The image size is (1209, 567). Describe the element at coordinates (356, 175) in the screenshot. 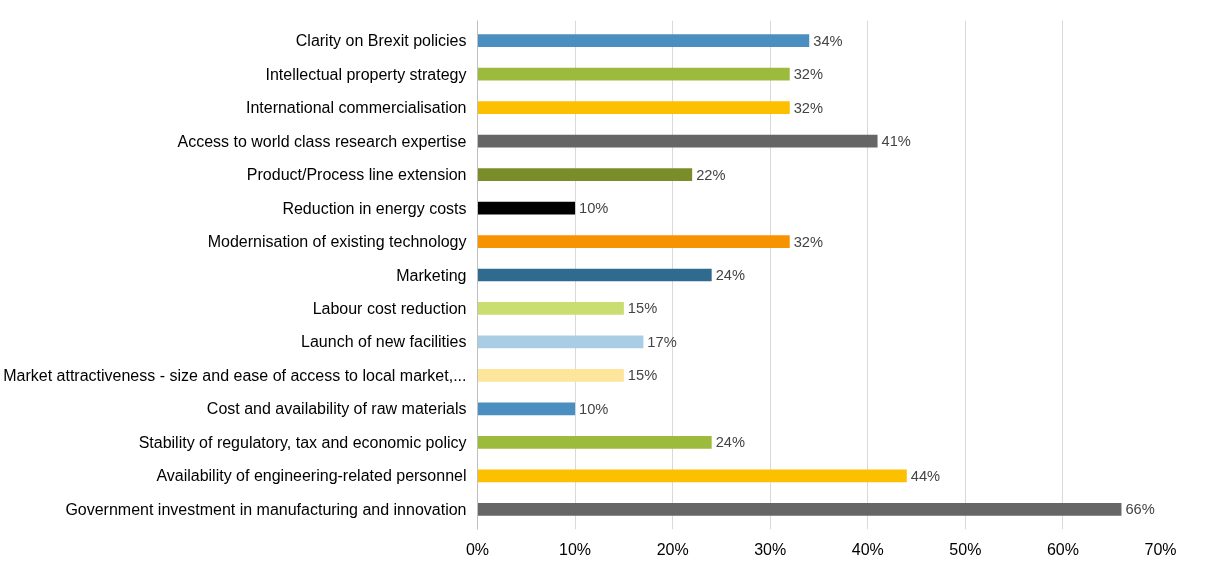

I see `y-tick-label: Product/Process line extension` at that location.